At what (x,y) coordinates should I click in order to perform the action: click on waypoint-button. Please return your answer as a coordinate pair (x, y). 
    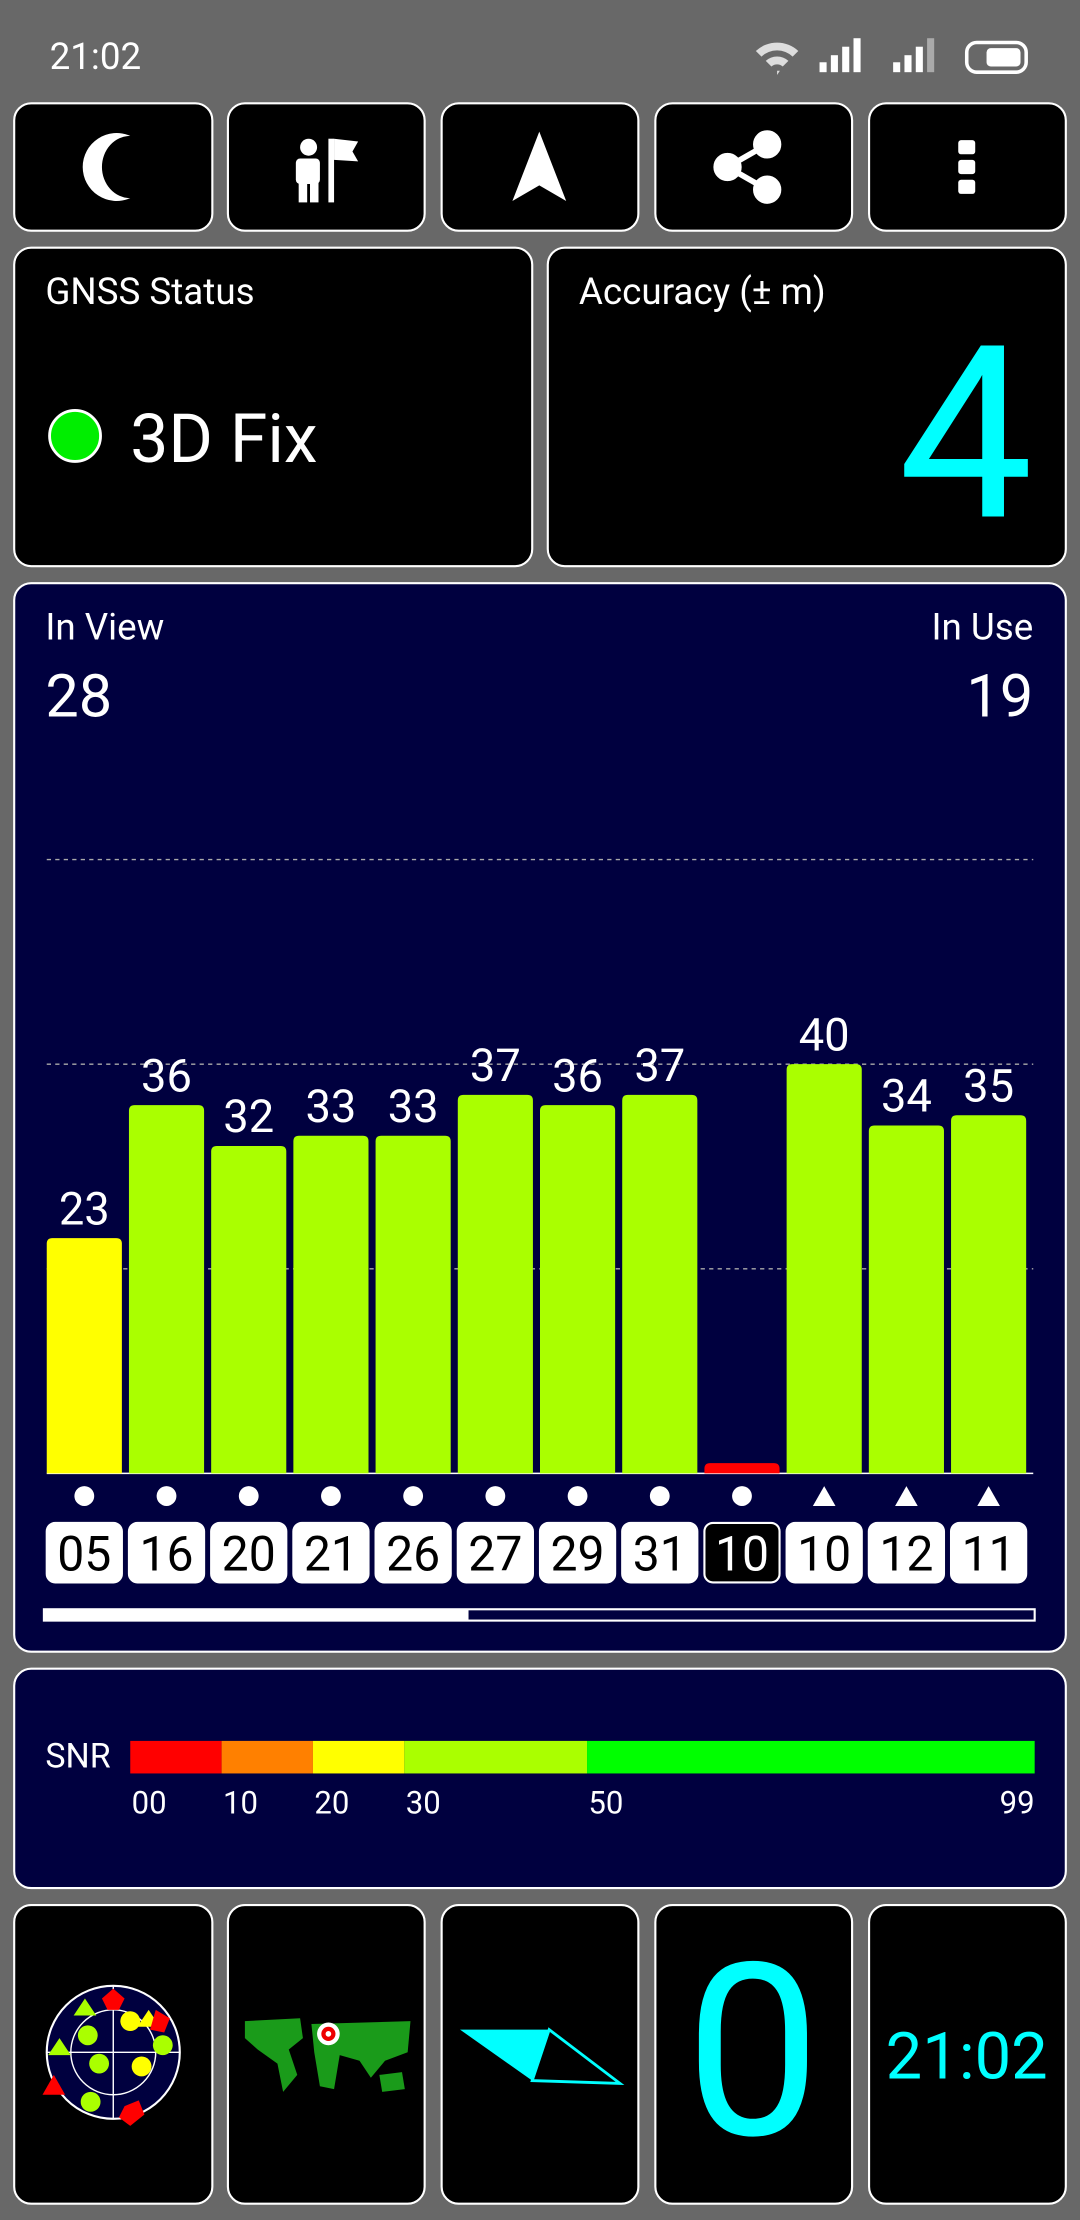
    Looking at the image, I should click on (326, 167).